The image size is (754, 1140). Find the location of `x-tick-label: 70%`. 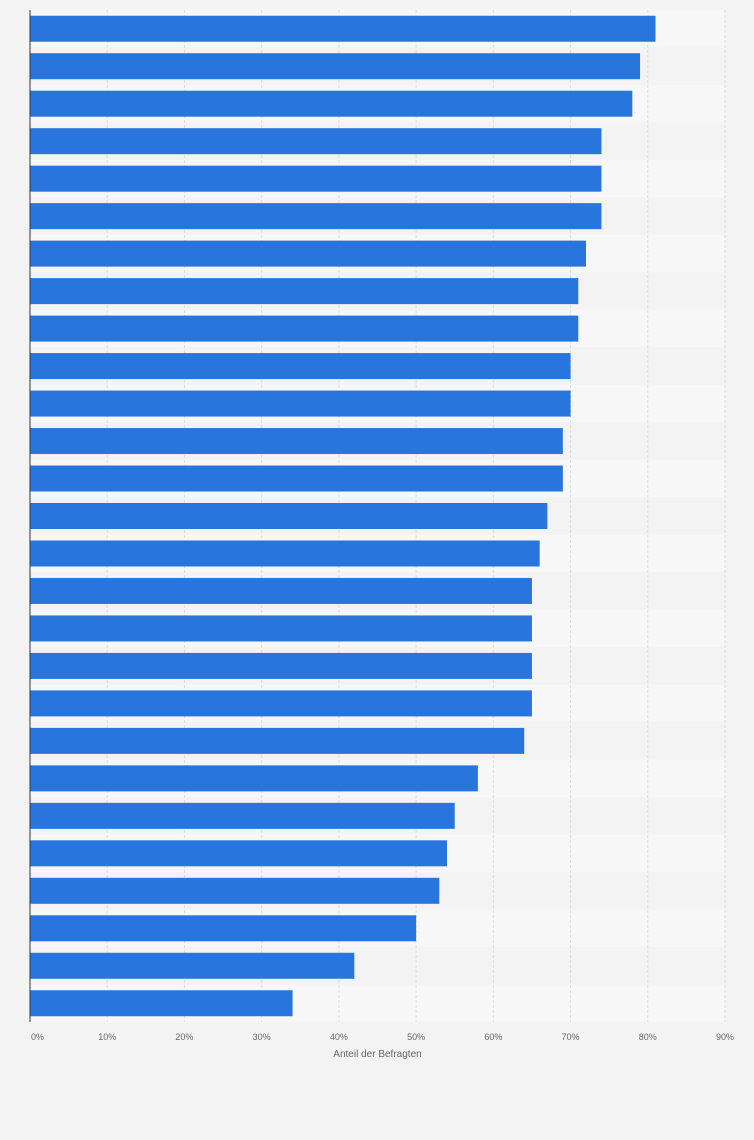

x-tick-label: 70% is located at coordinates (571, 1037).